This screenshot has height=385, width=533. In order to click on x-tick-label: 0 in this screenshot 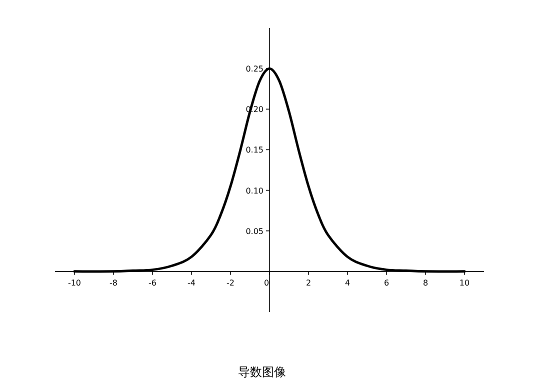, I will do `click(267, 283)`.